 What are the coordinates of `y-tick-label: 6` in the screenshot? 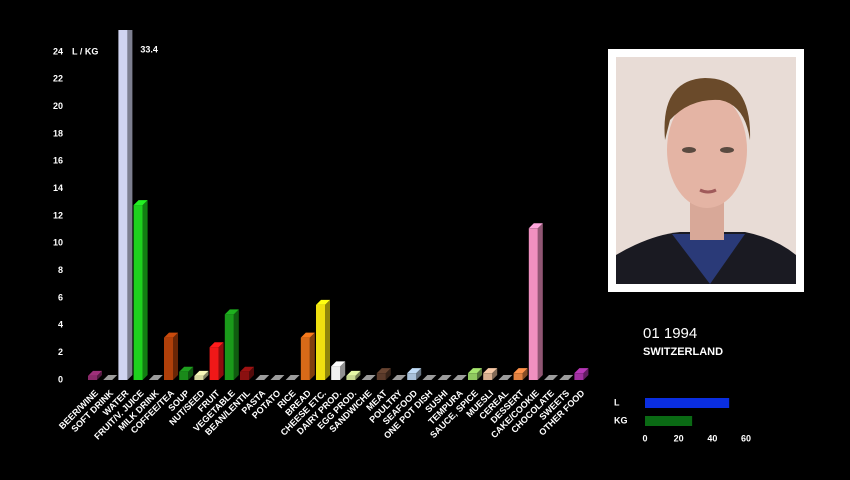 It's located at (60, 297).